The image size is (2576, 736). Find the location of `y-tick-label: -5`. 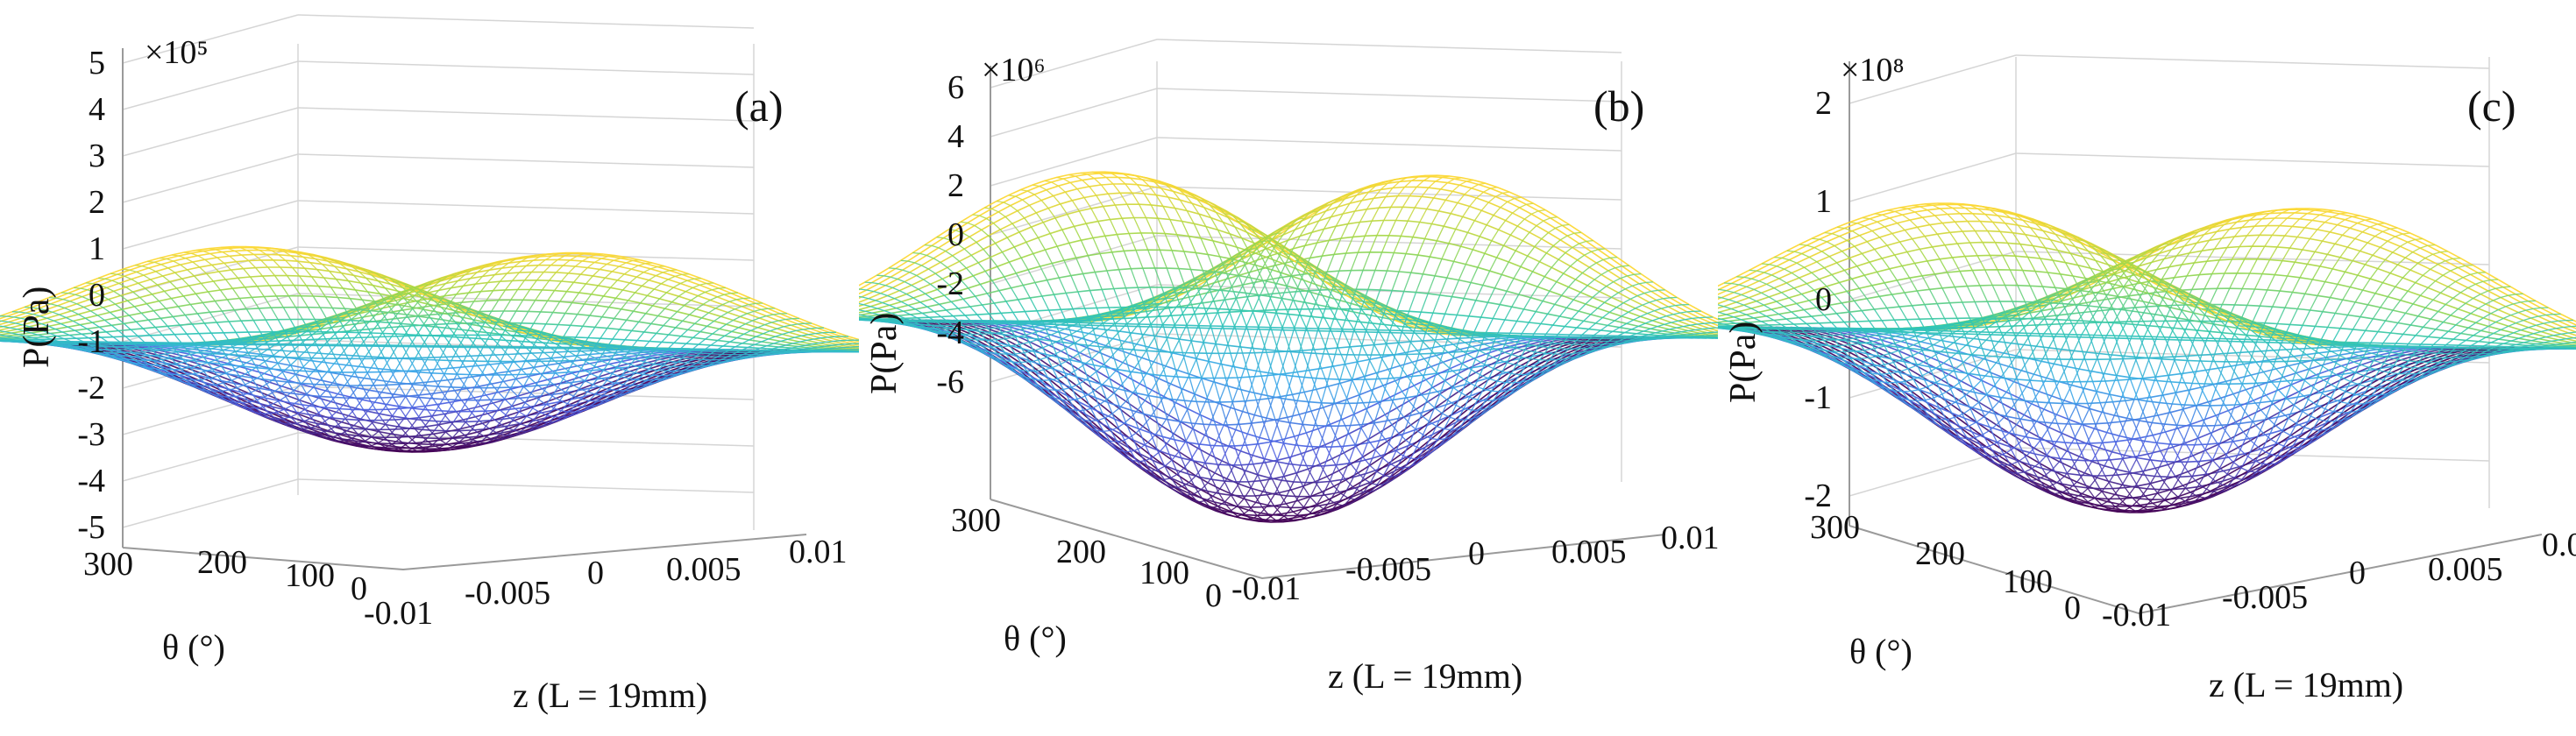

y-tick-label: -5 is located at coordinates (91, 527).